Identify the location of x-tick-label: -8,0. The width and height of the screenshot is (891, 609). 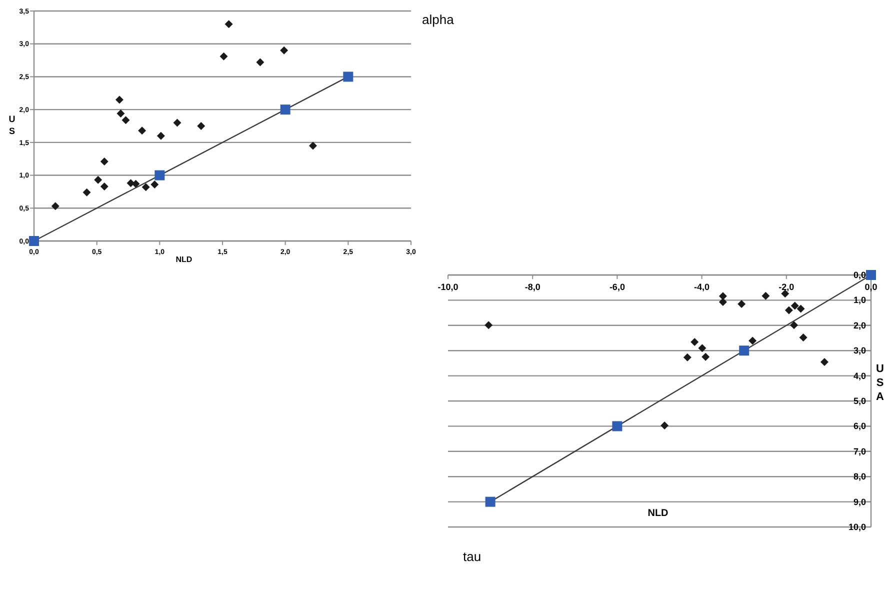
(532, 287).